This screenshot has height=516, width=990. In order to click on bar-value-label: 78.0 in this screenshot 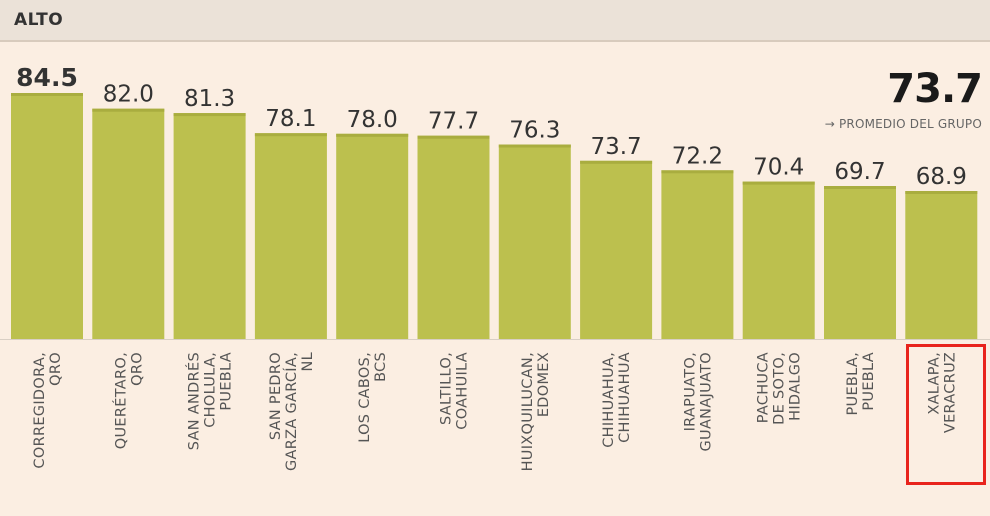, I will do `click(372, 120)`.